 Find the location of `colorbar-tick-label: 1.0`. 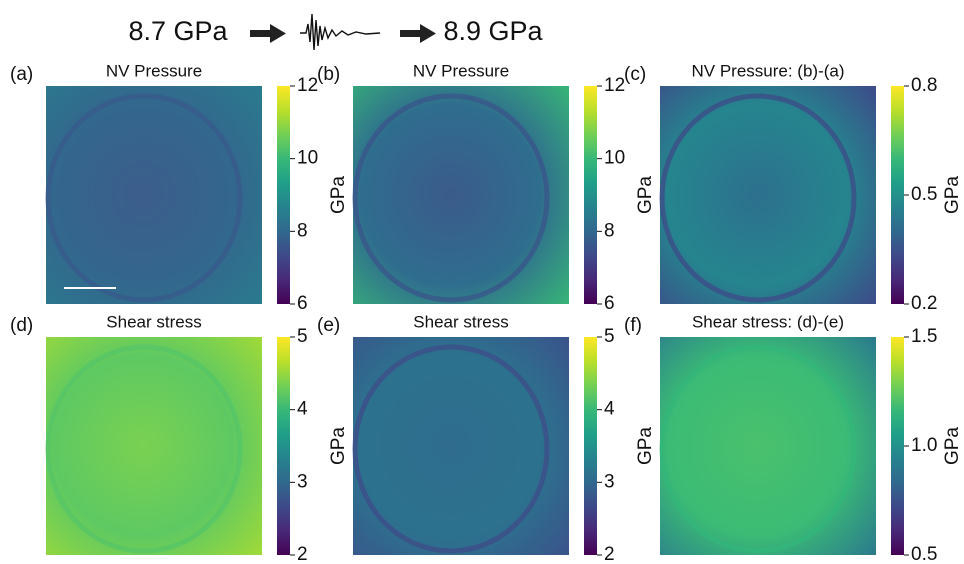

colorbar-tick-label: 1.0 is located at coordinates (924, 445).